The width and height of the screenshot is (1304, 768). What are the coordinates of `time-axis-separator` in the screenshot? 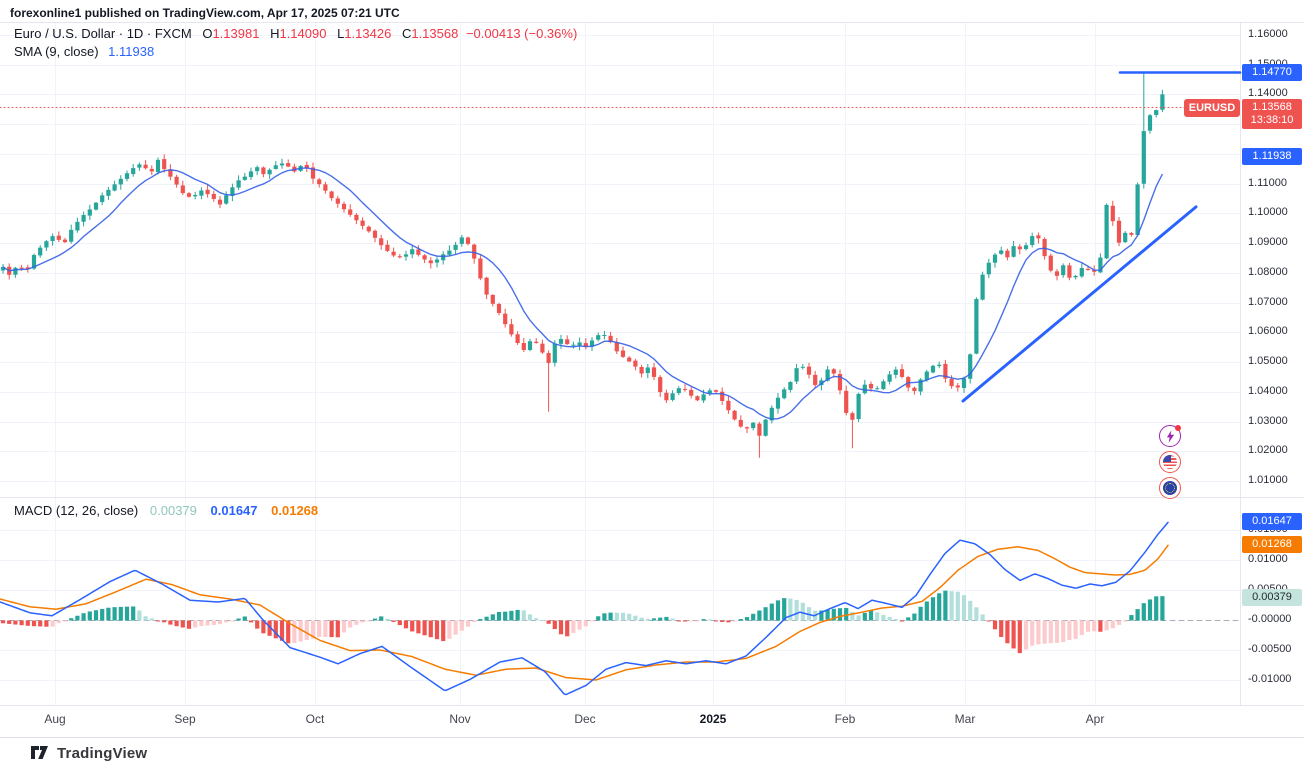 It's located at (652, 705).